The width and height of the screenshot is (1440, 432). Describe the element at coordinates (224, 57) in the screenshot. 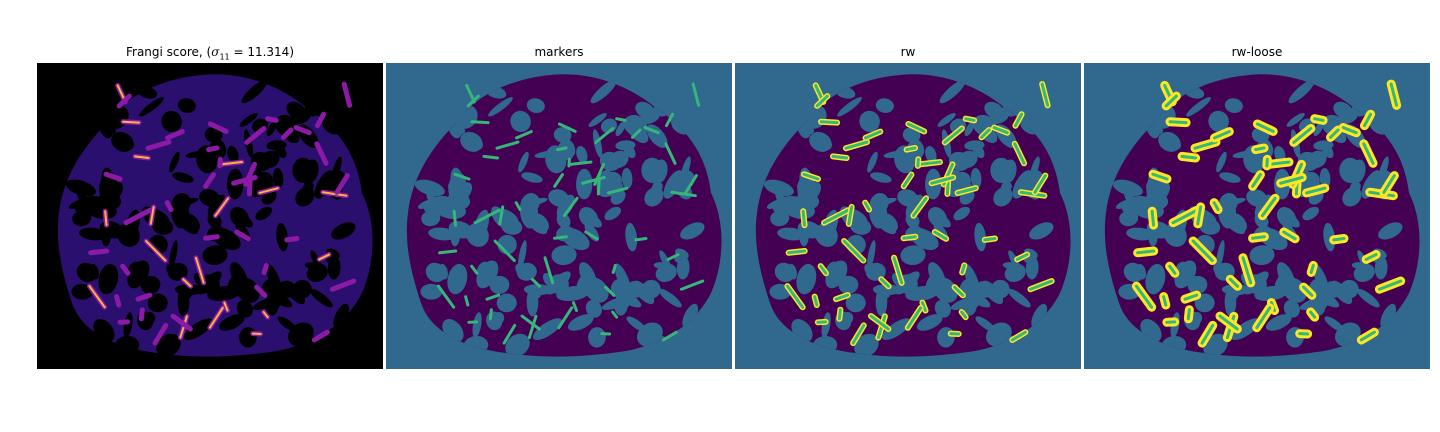

I see `sigma-subscript: 11` at that location.